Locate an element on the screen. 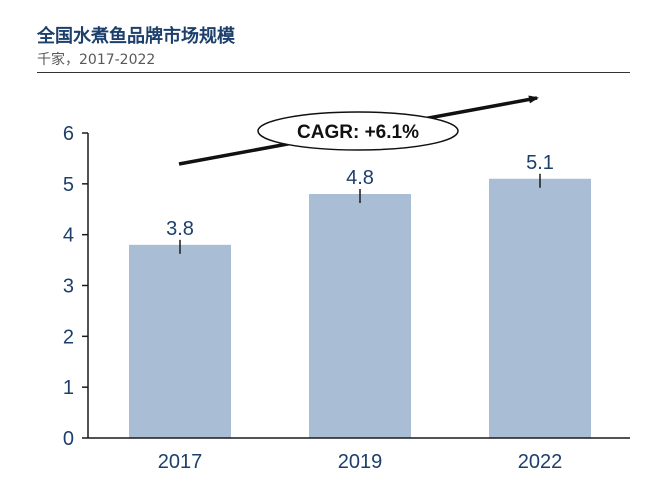  chart-subtitle: 千家，2017-2022 is located at coordinates (96, 60).